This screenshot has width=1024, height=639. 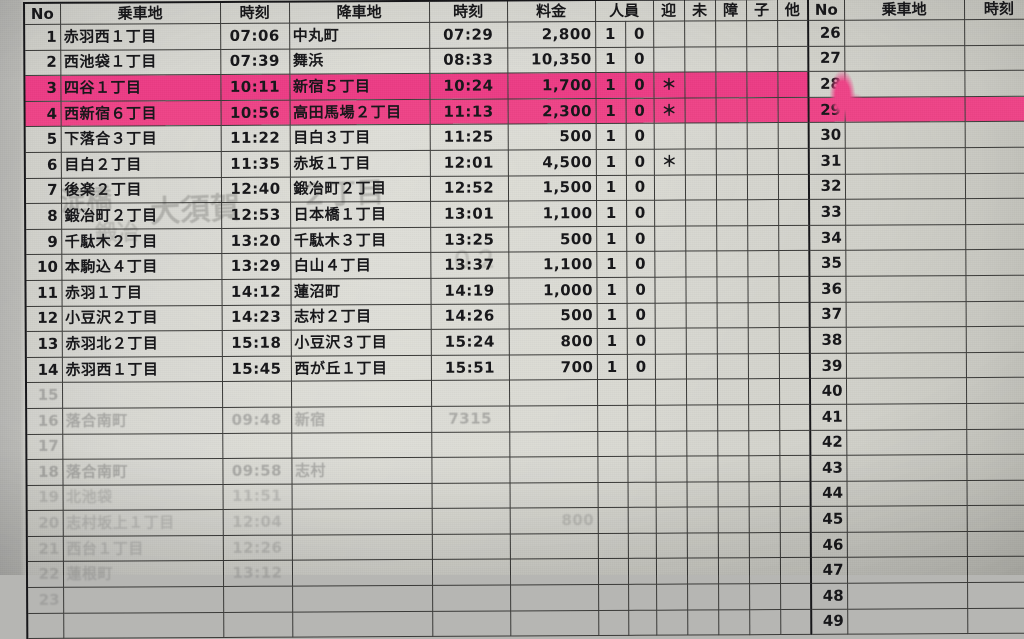 What do you see at coordinates (142, 471) in the screenshot?
I see `cell-pickup: 落合南町` at bounding box center [142, 471].